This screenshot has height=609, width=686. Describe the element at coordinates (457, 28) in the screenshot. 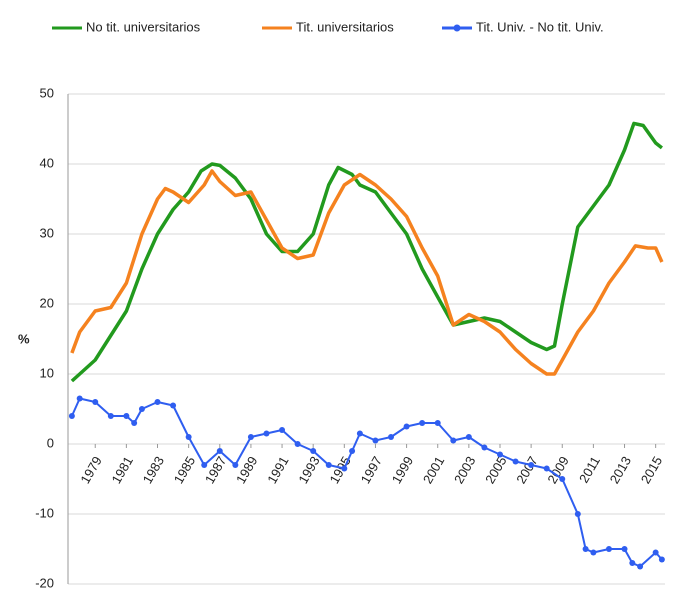

I see `legend-marker` at that location.